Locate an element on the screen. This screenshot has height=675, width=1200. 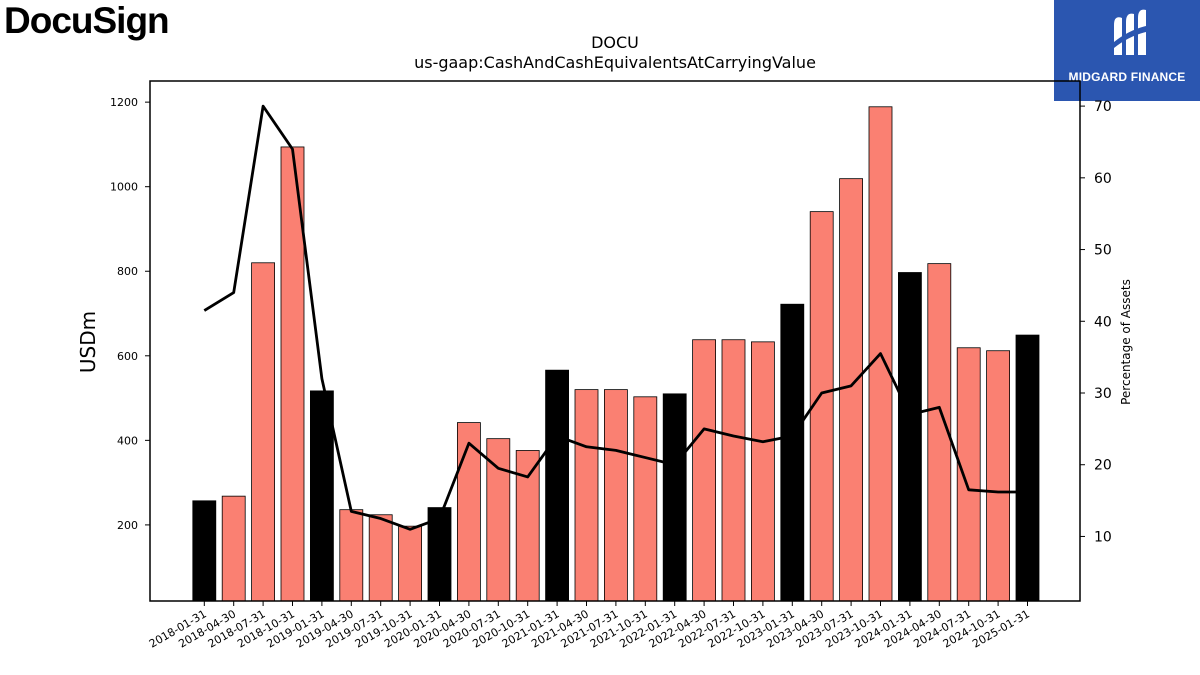
chart-title: DOCU is located at coordinates (615, 42).